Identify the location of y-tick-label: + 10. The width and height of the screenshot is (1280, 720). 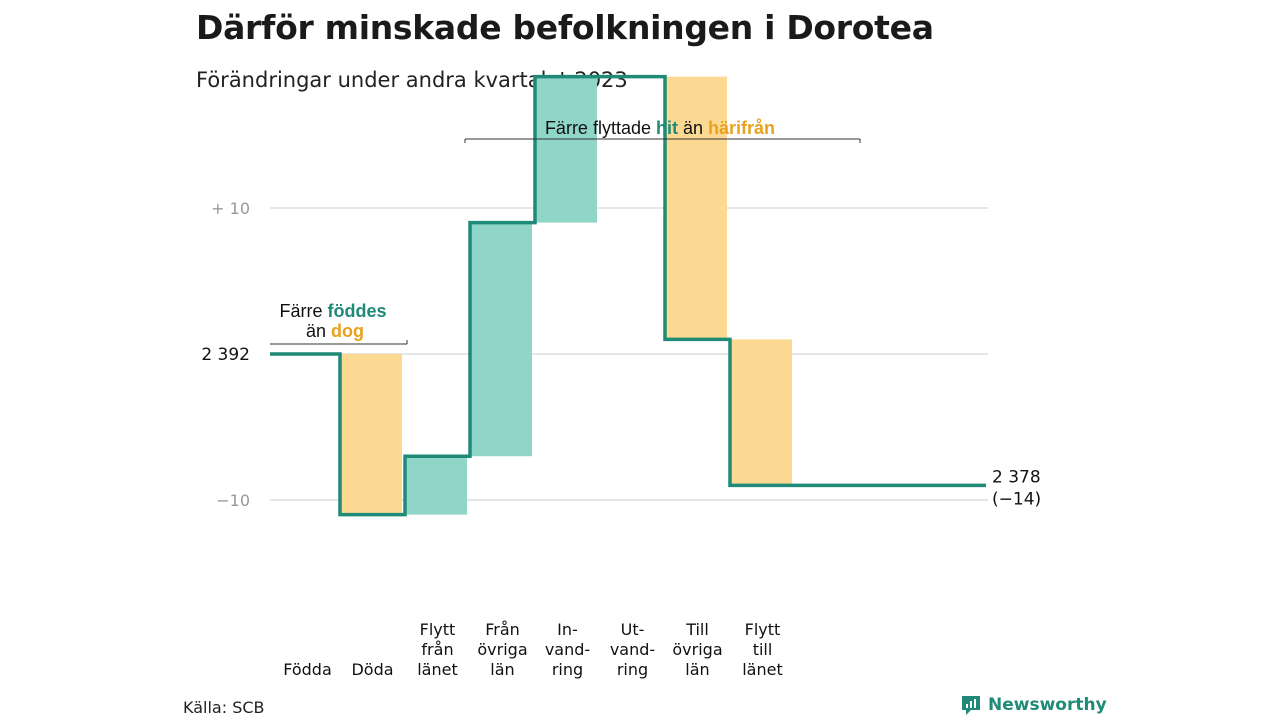
(230, 208).